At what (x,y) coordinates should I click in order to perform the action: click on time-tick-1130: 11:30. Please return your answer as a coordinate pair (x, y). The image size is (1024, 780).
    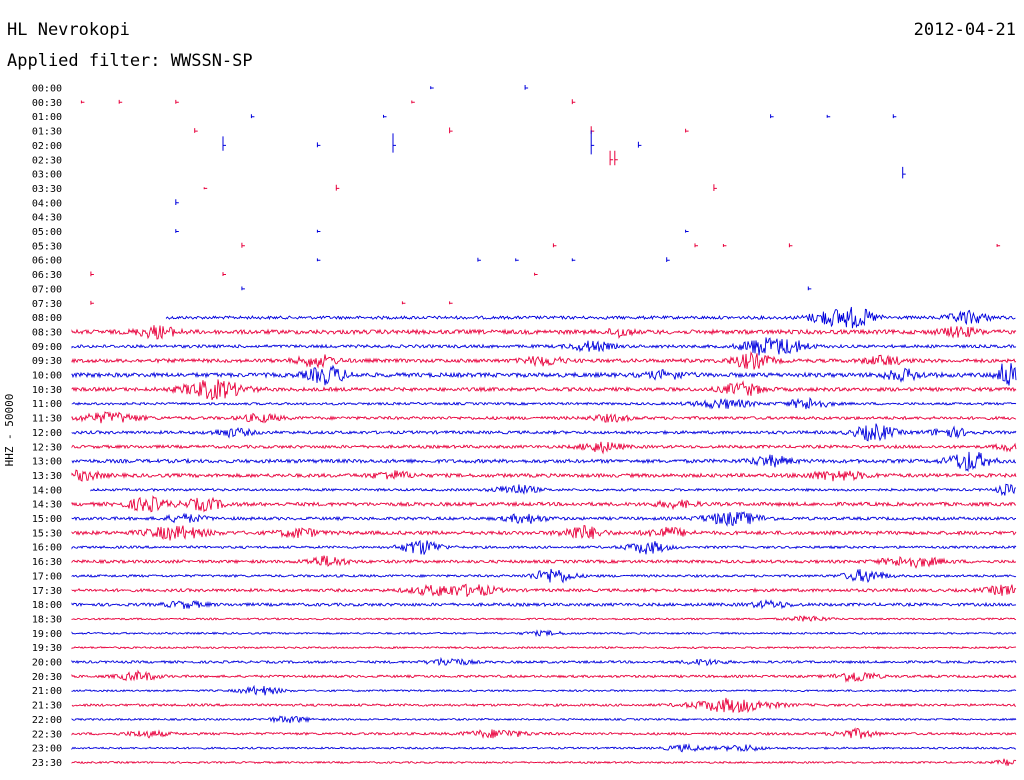
    Looking at the image, I should click on (47, 419).